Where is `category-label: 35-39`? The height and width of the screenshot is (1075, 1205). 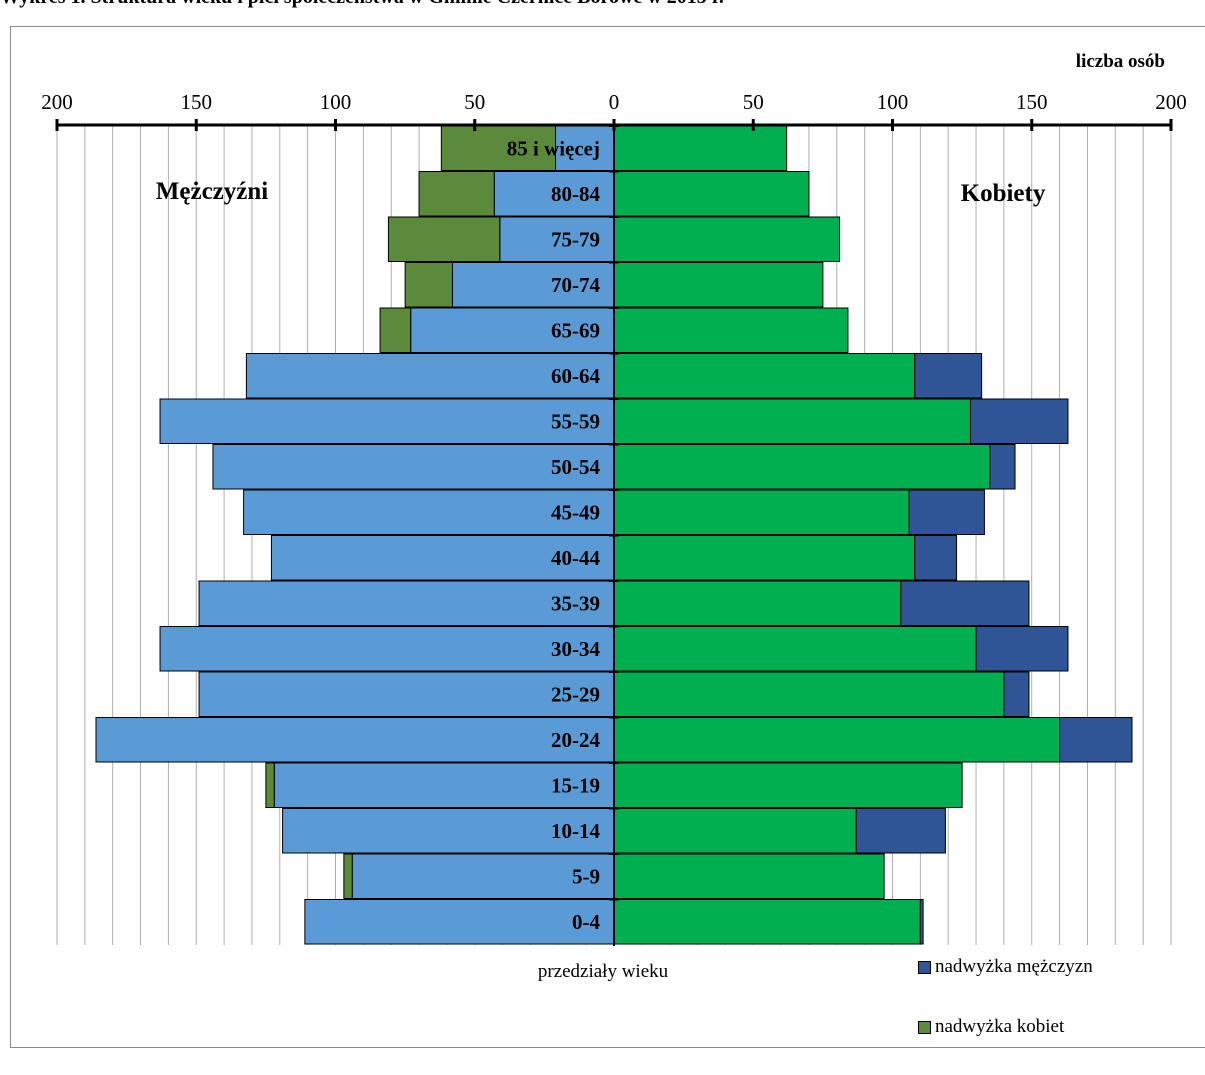
category-label: 35-39 is located at coordinates (575, 603).